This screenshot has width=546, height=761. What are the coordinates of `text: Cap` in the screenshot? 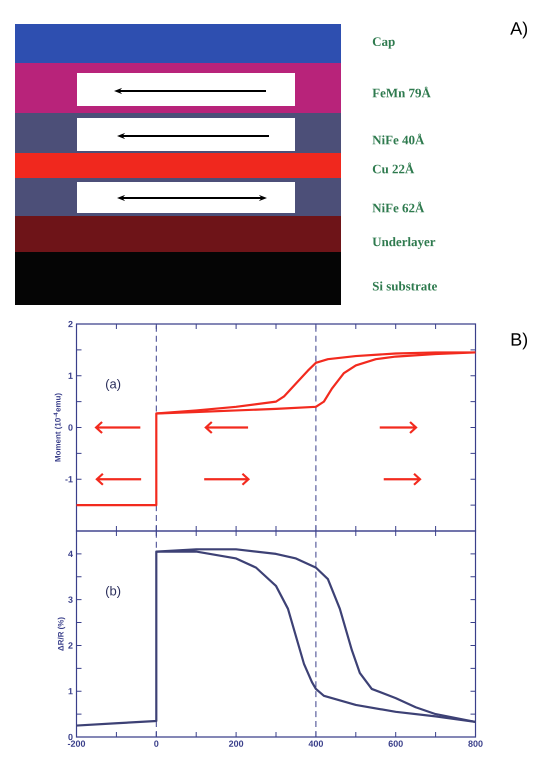 It's located at (383, 43).